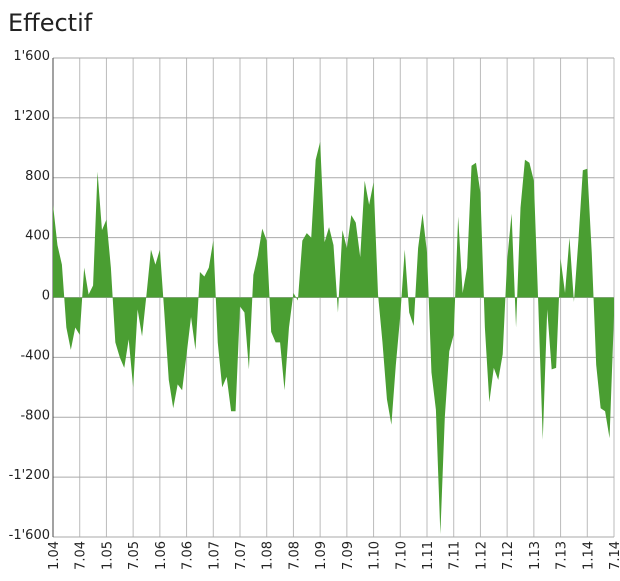 The width and height of the screenshot is (620, 581). What do you see at coordinates (54, 555) in the screenshot?
I see `x-tick-label: 1.04` at bounding box center [54, 555].